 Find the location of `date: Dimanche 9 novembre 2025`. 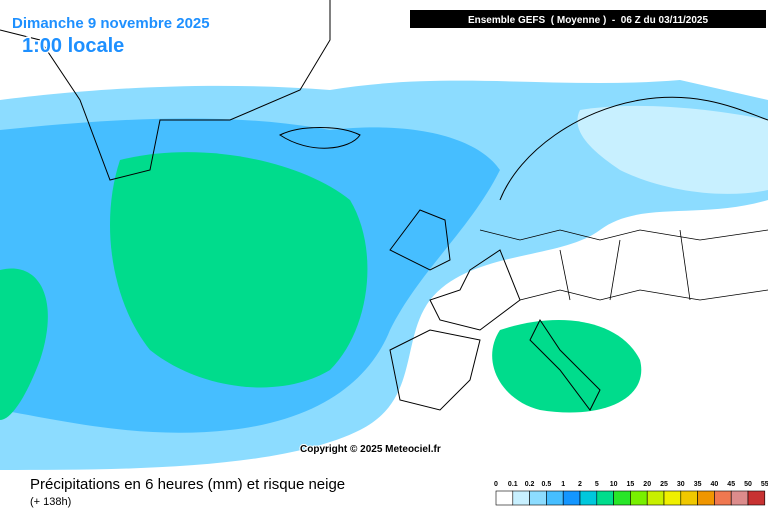

date: Dimanche 9 novembre 2025 is located at coordinates (111, 23).